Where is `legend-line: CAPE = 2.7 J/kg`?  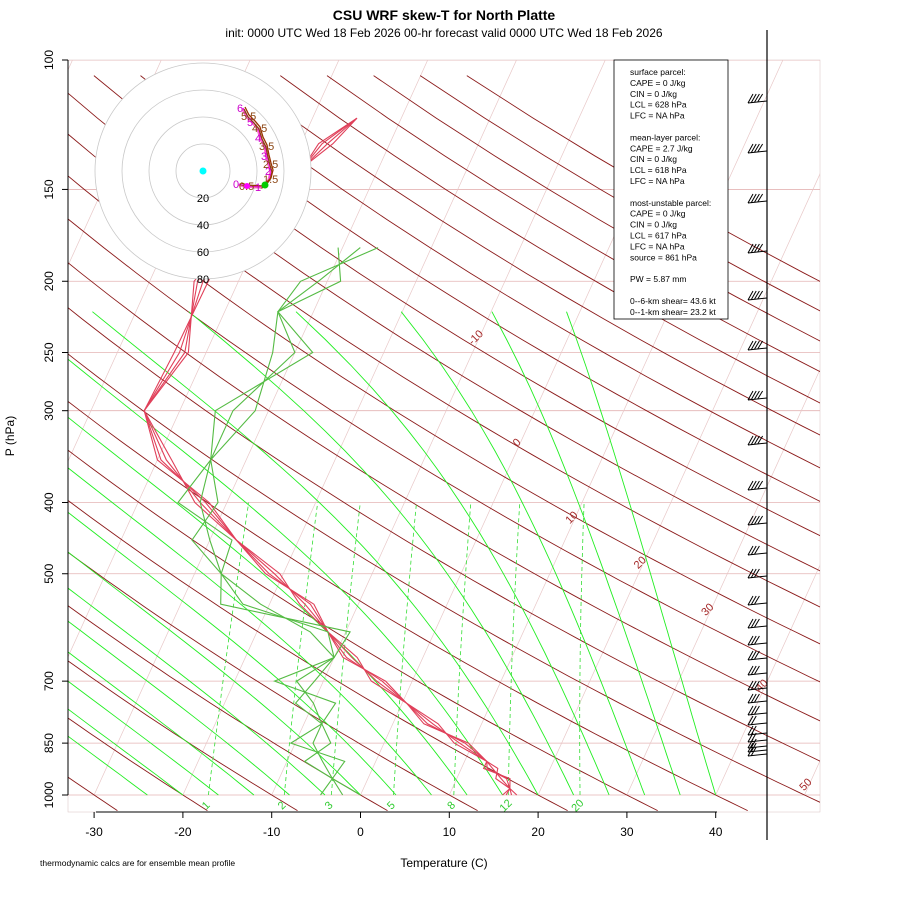 legend-line: CAPE = 2.7 J/kg is located at coordinates (661, 148).